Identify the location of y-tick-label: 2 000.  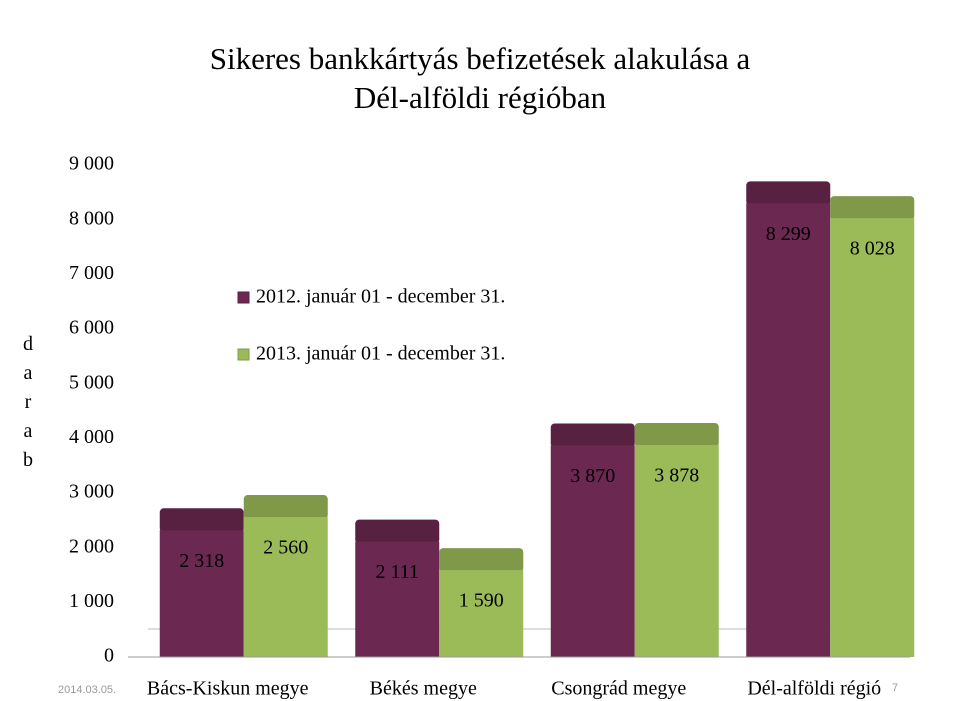
(91, 546).